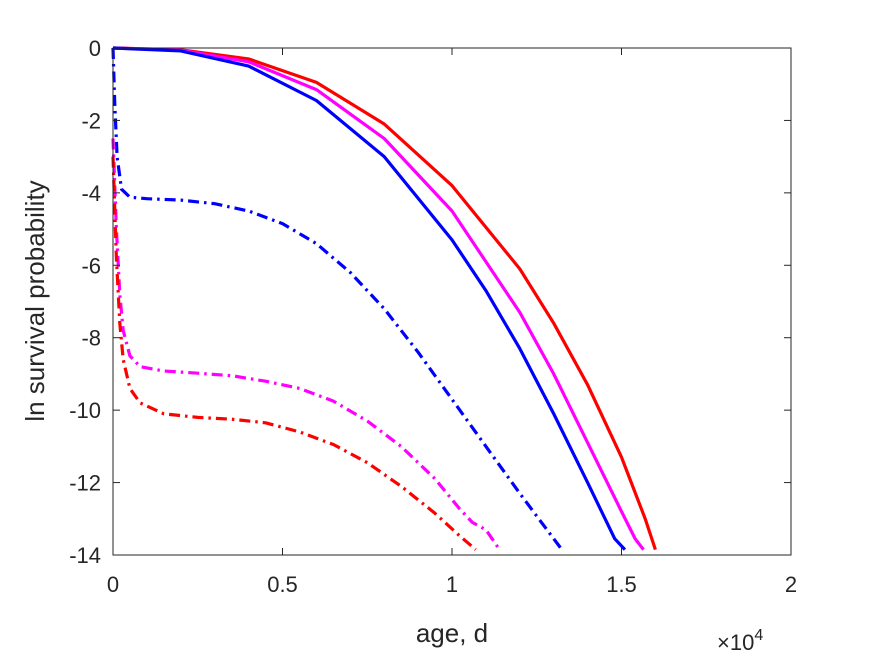  I want to click on x-multiplier-exponent: 4, so click(758, 635).